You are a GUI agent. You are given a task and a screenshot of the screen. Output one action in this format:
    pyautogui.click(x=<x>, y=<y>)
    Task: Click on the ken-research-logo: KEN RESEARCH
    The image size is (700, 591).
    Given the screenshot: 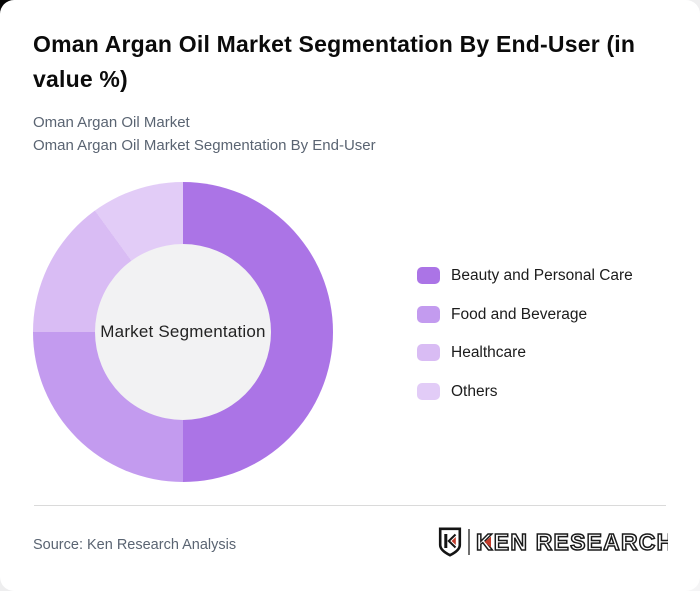 What is the action you would take?
    pyautogui.click(x=553, y=542)
    